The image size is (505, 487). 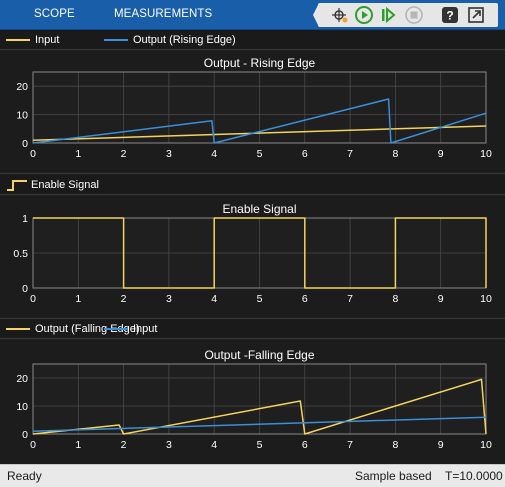 What do you see at coordinates (25, 219) in the screenshot?
I see `y-tick-label: 1` at bounding box center [25, 219].